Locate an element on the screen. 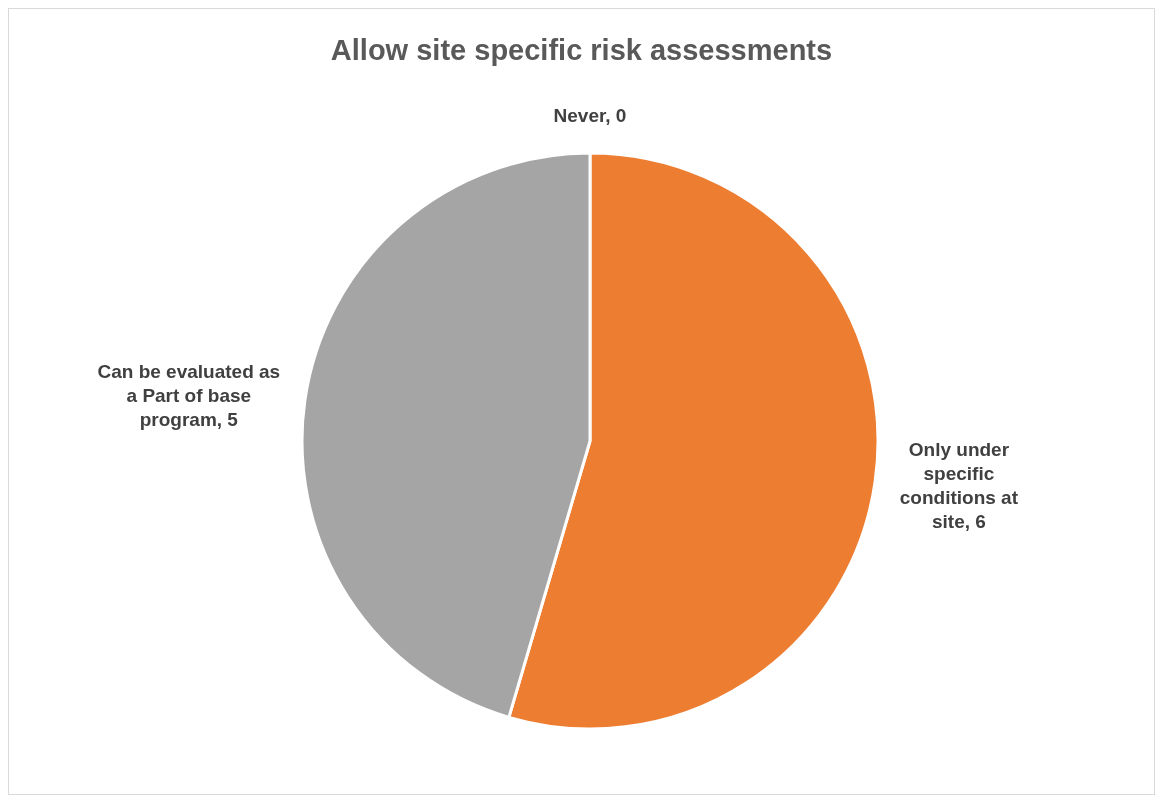 This screenshot has height=803, width=1163. slice-label: Only under specific conditions at site, 6 is located at coordinates (959, 485).